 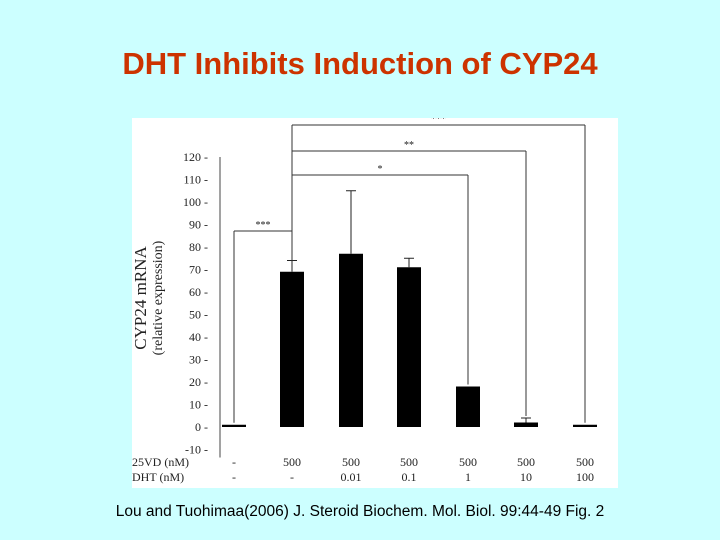 What do you see at coordinates (198, 360) in the screenshot?
I see `y-tick-label: 30 -` at bounding box center [198, 360].